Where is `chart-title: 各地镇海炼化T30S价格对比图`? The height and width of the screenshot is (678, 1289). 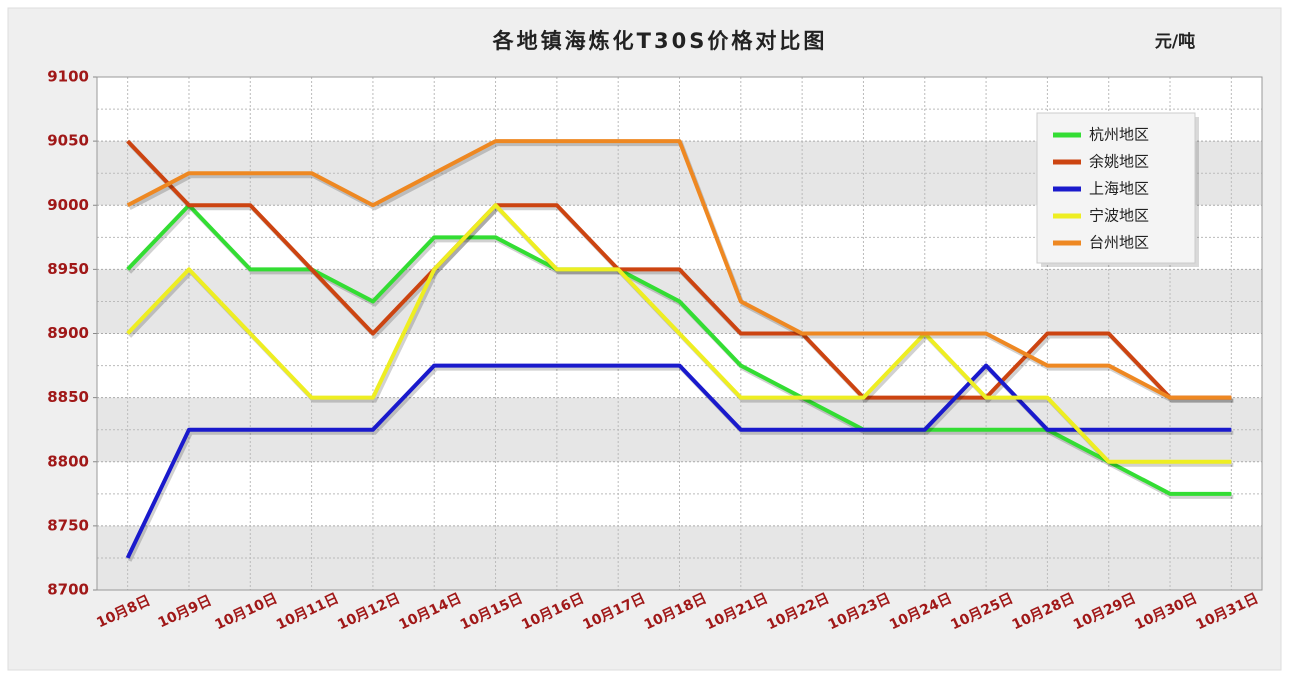
chart-title: 各地镇海炼化T30S价格对比图 is located at coordinates (660, 41).